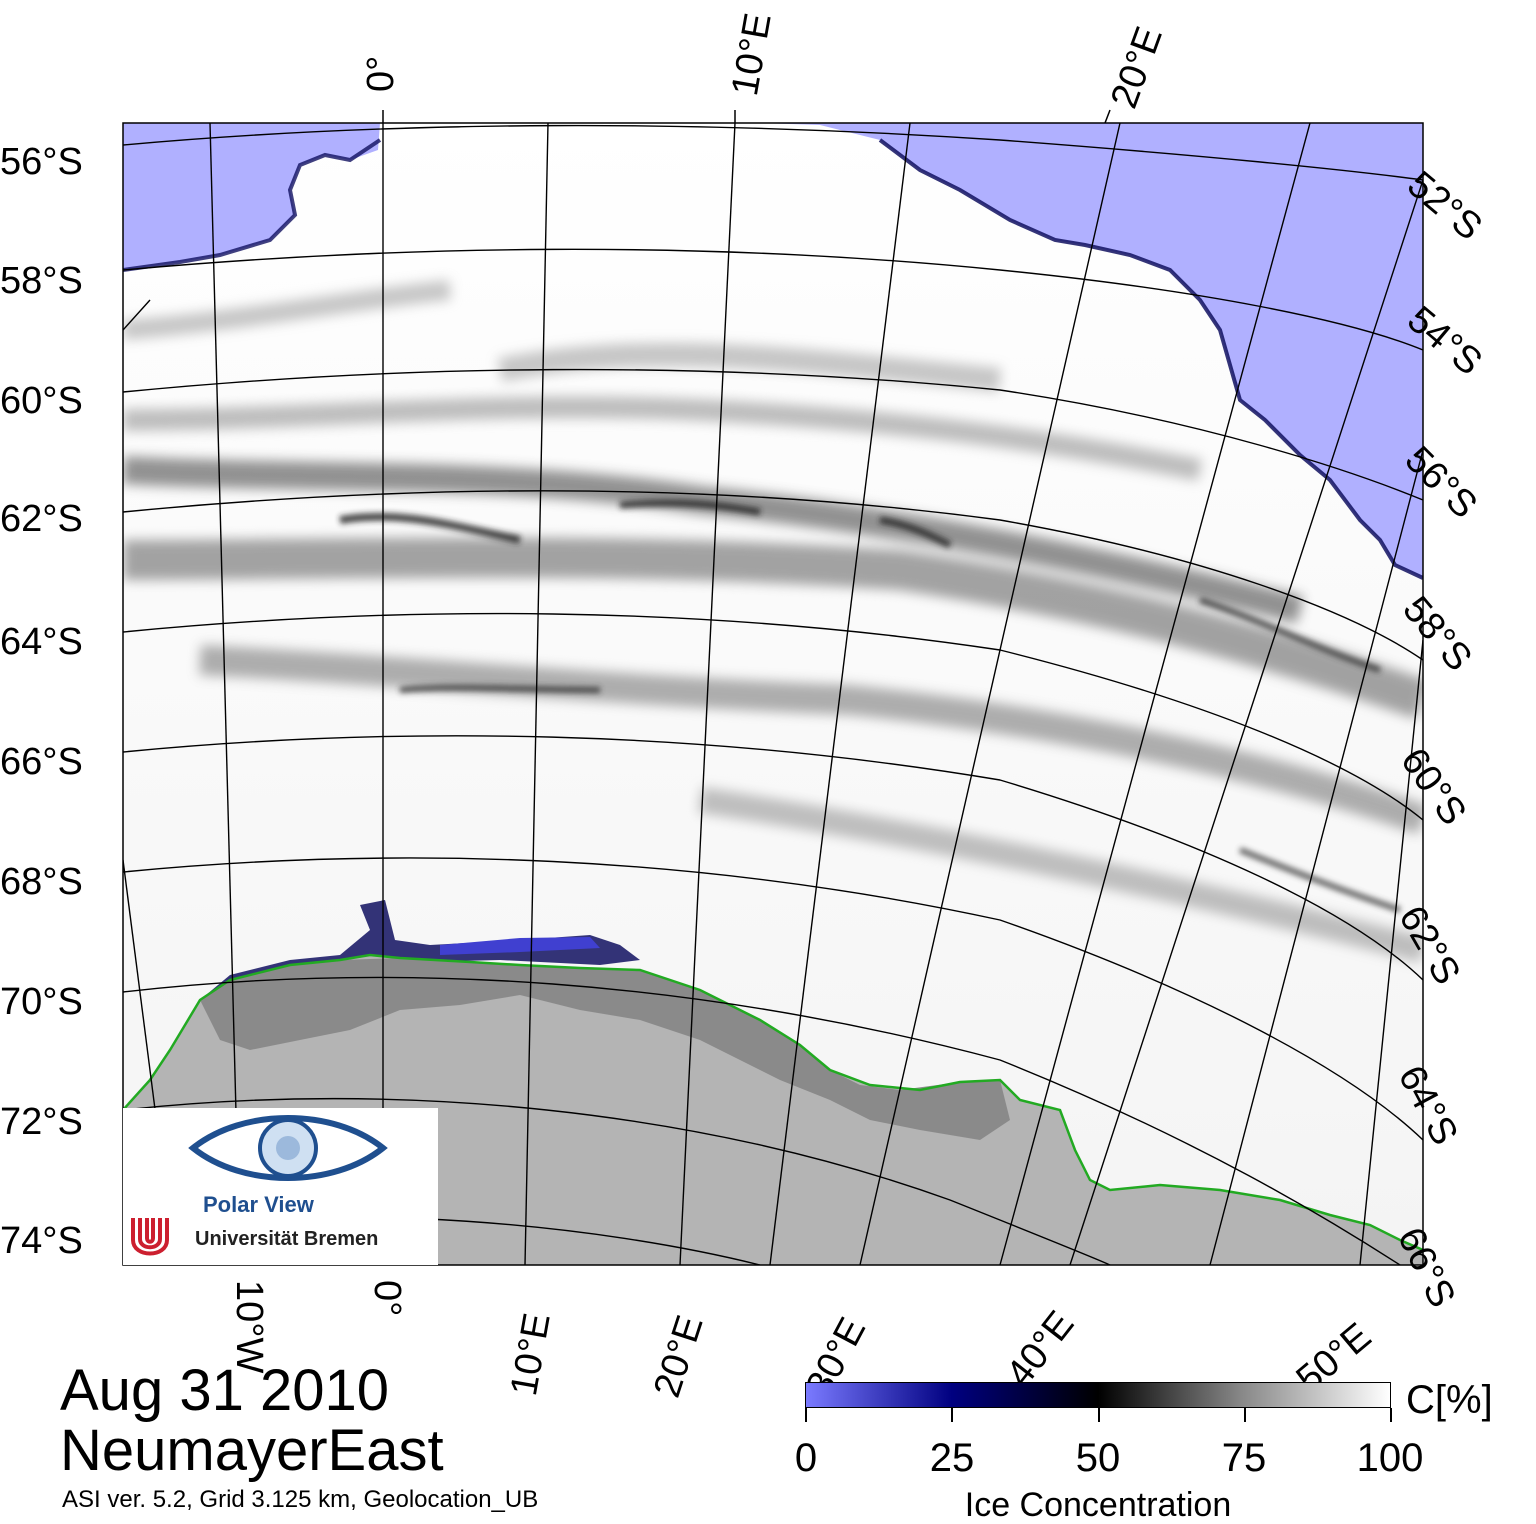 The image size is (1536, 1524). What do you see at coordinates (224, 1390) in the screenshot?
I see `map-date: Aug 31 2010` at bounding box center [224, 1390].